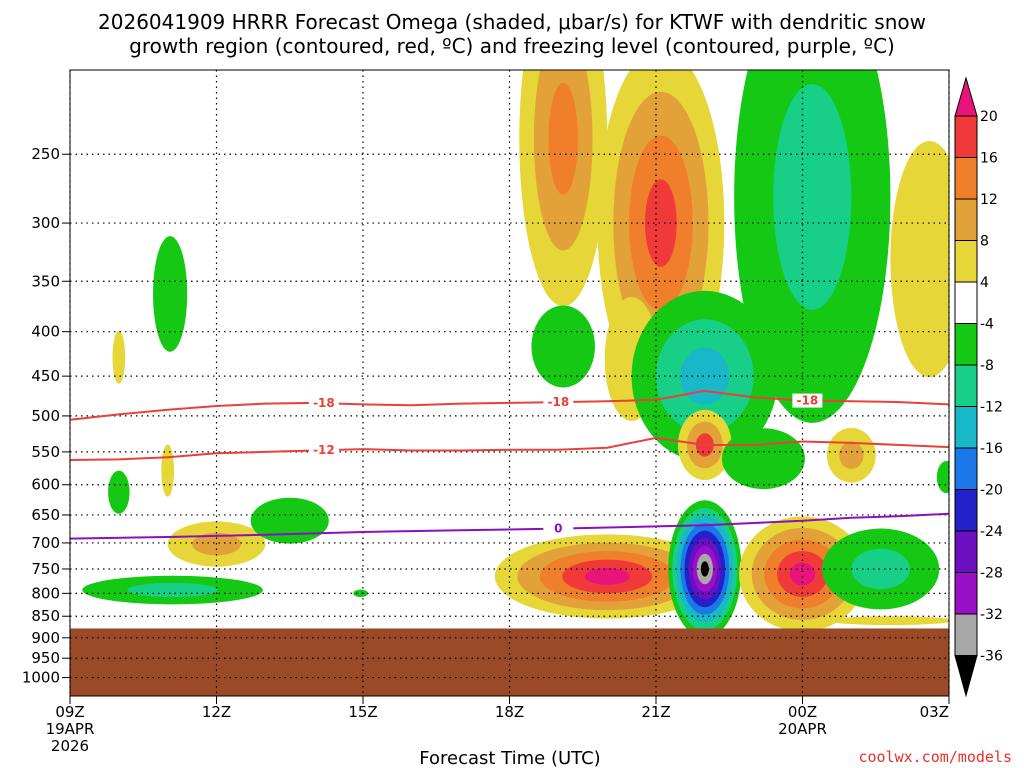  I want to click on contour-label--18-1: -18, so click(558, 402).